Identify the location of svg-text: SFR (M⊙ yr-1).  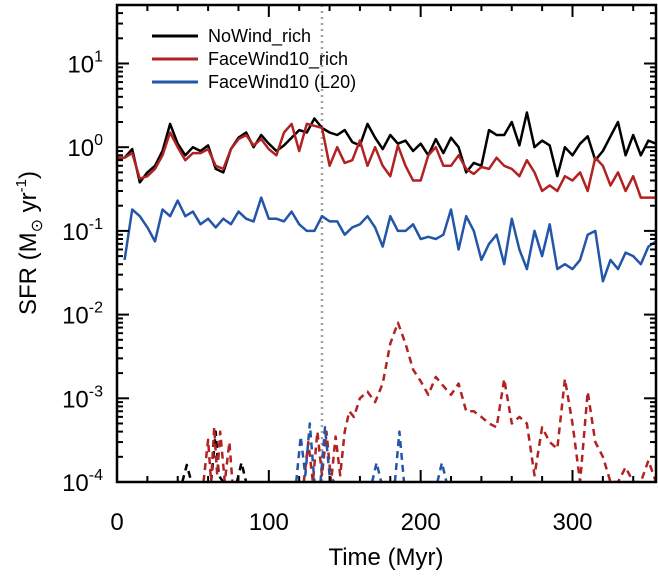
(29, 243).